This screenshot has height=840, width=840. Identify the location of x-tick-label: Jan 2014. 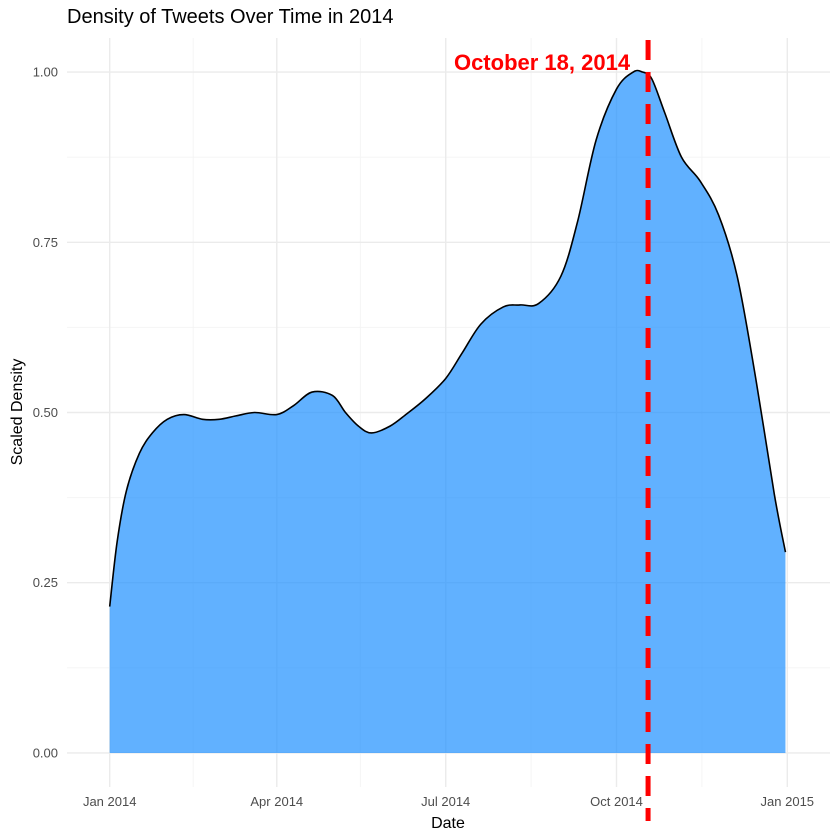
(110, 801).